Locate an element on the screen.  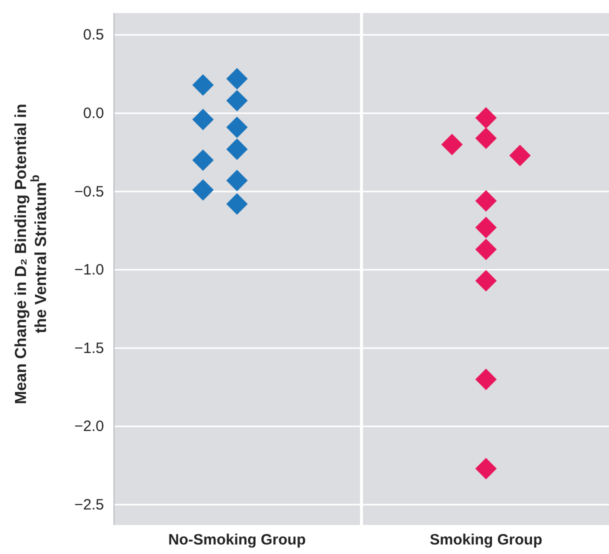
y-tick-label: −2.0 is located at coordinates (89, 427).